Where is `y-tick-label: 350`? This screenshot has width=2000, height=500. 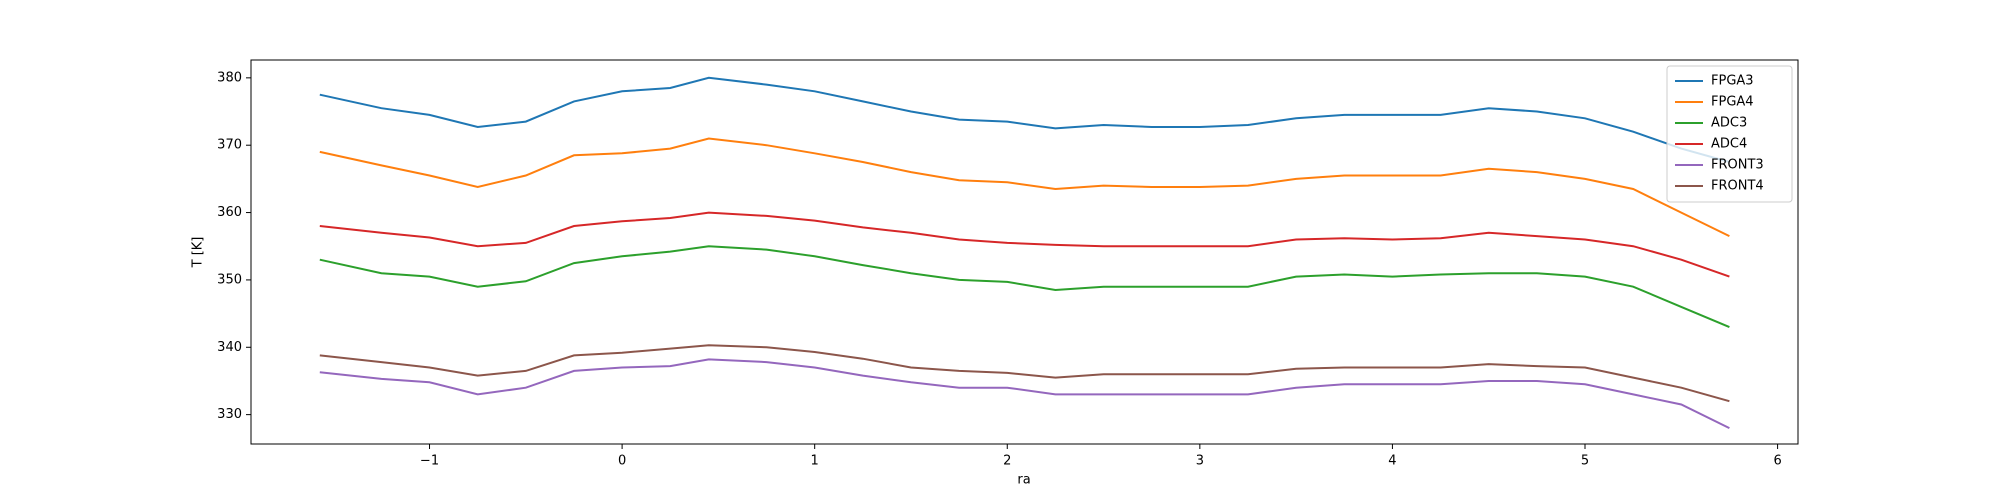
y-tick-label: 350 is located at coordinates (229, 279).